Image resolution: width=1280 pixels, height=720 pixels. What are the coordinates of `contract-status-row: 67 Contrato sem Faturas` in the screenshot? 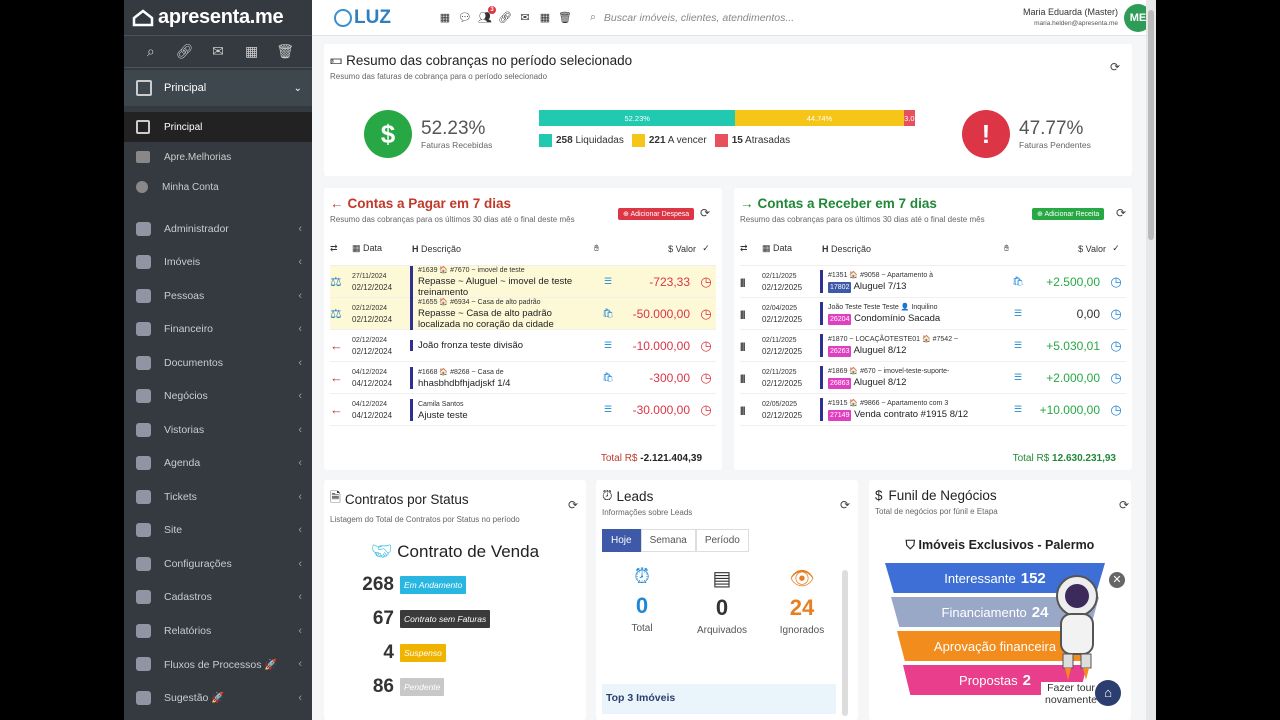 It's located at (455, 619).